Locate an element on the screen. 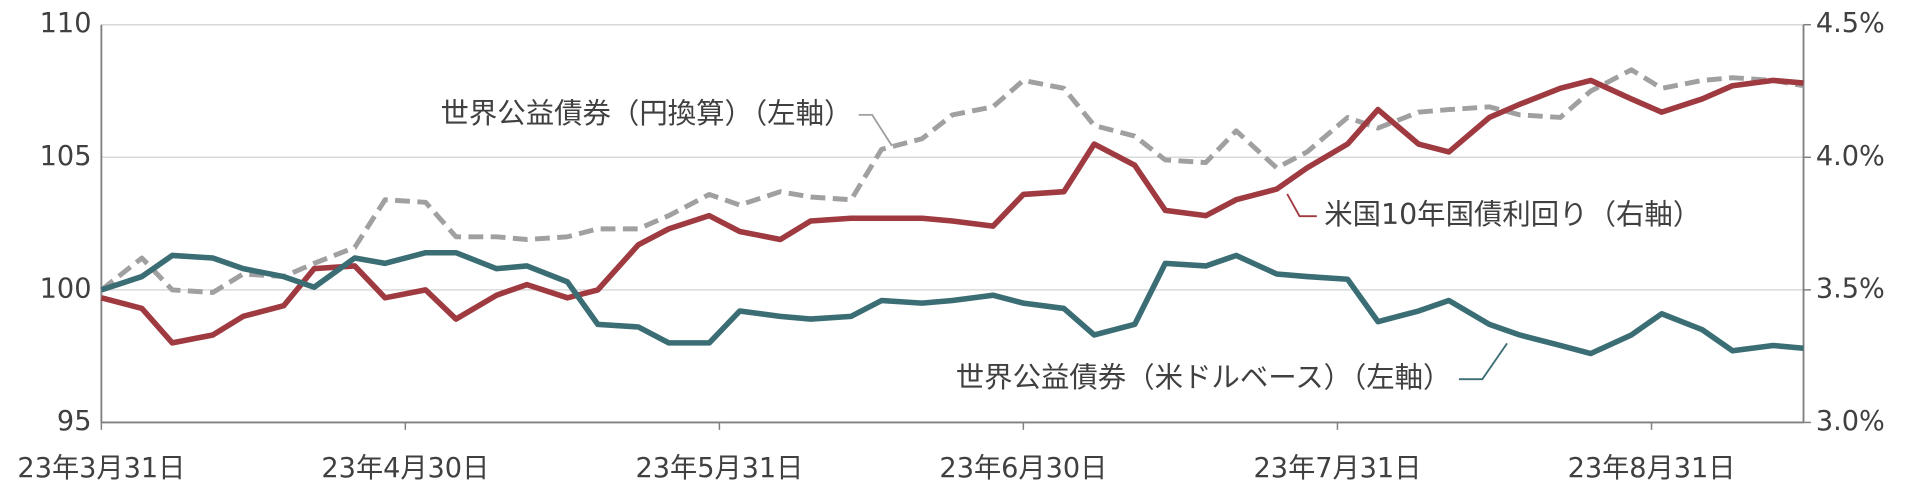  x-tick-label: 23年7月31日 is located at coordinates (1338, 468).